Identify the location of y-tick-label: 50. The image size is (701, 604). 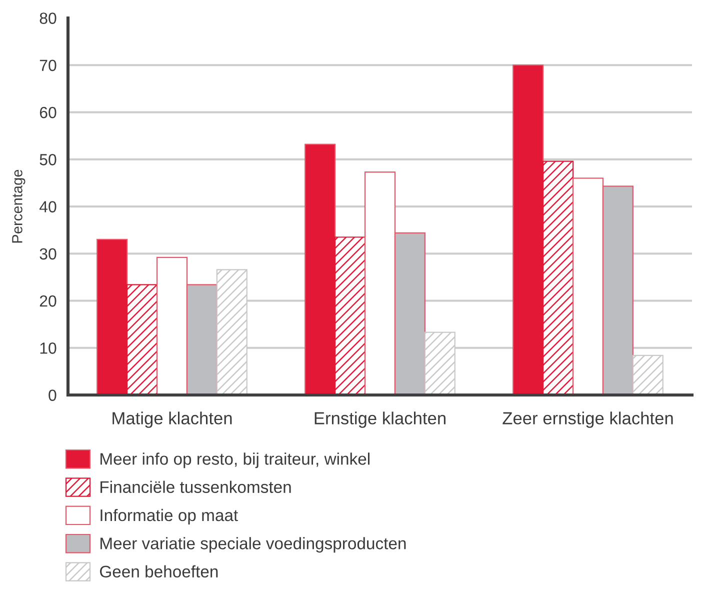
(48, 160).